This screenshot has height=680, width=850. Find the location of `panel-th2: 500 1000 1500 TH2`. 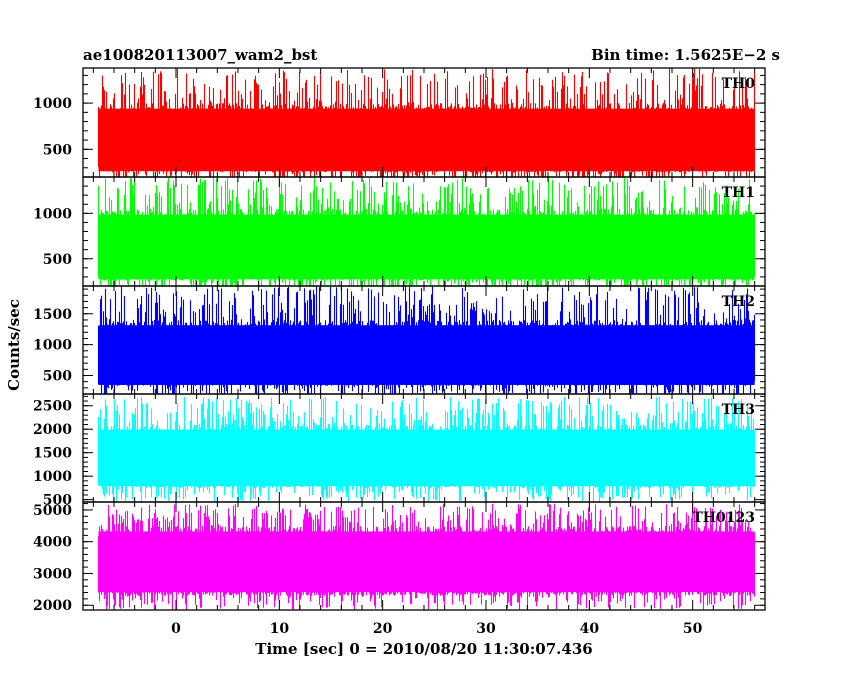

panel-th2: 500 1000 1500 TH2 is located at coordinates (399, 340).